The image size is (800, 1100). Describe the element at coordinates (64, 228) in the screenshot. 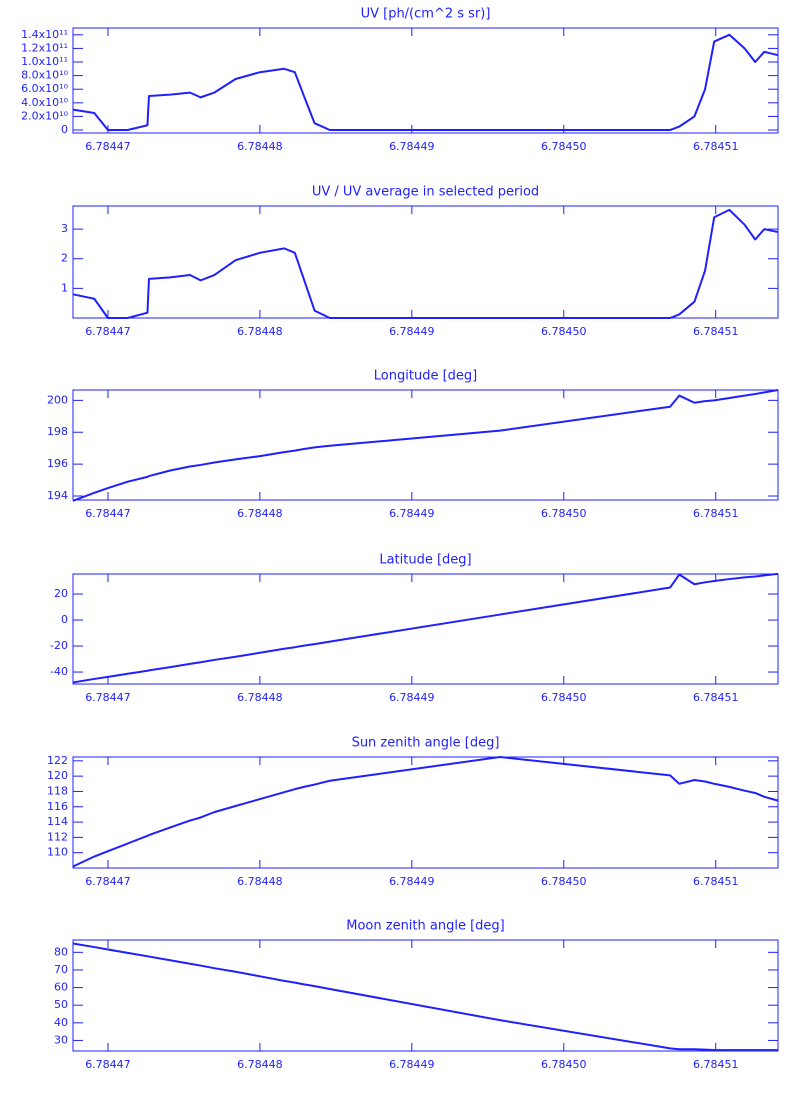

I see `y-tick-label: 3` at that location.